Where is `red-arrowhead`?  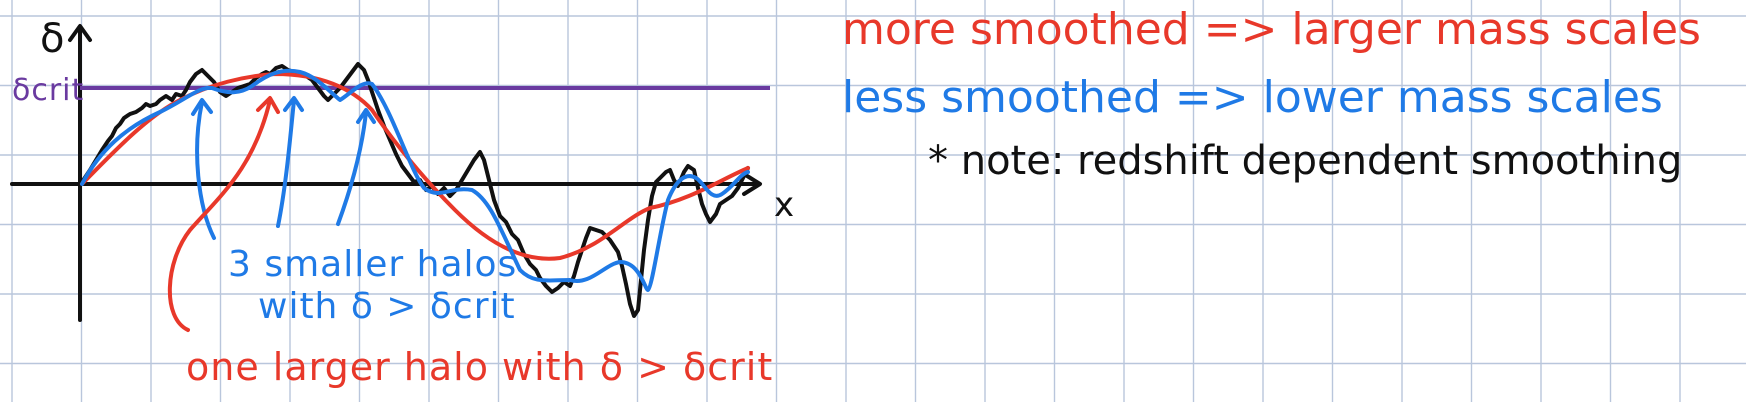 red-arrowhead is located at coordinates (268, 105).